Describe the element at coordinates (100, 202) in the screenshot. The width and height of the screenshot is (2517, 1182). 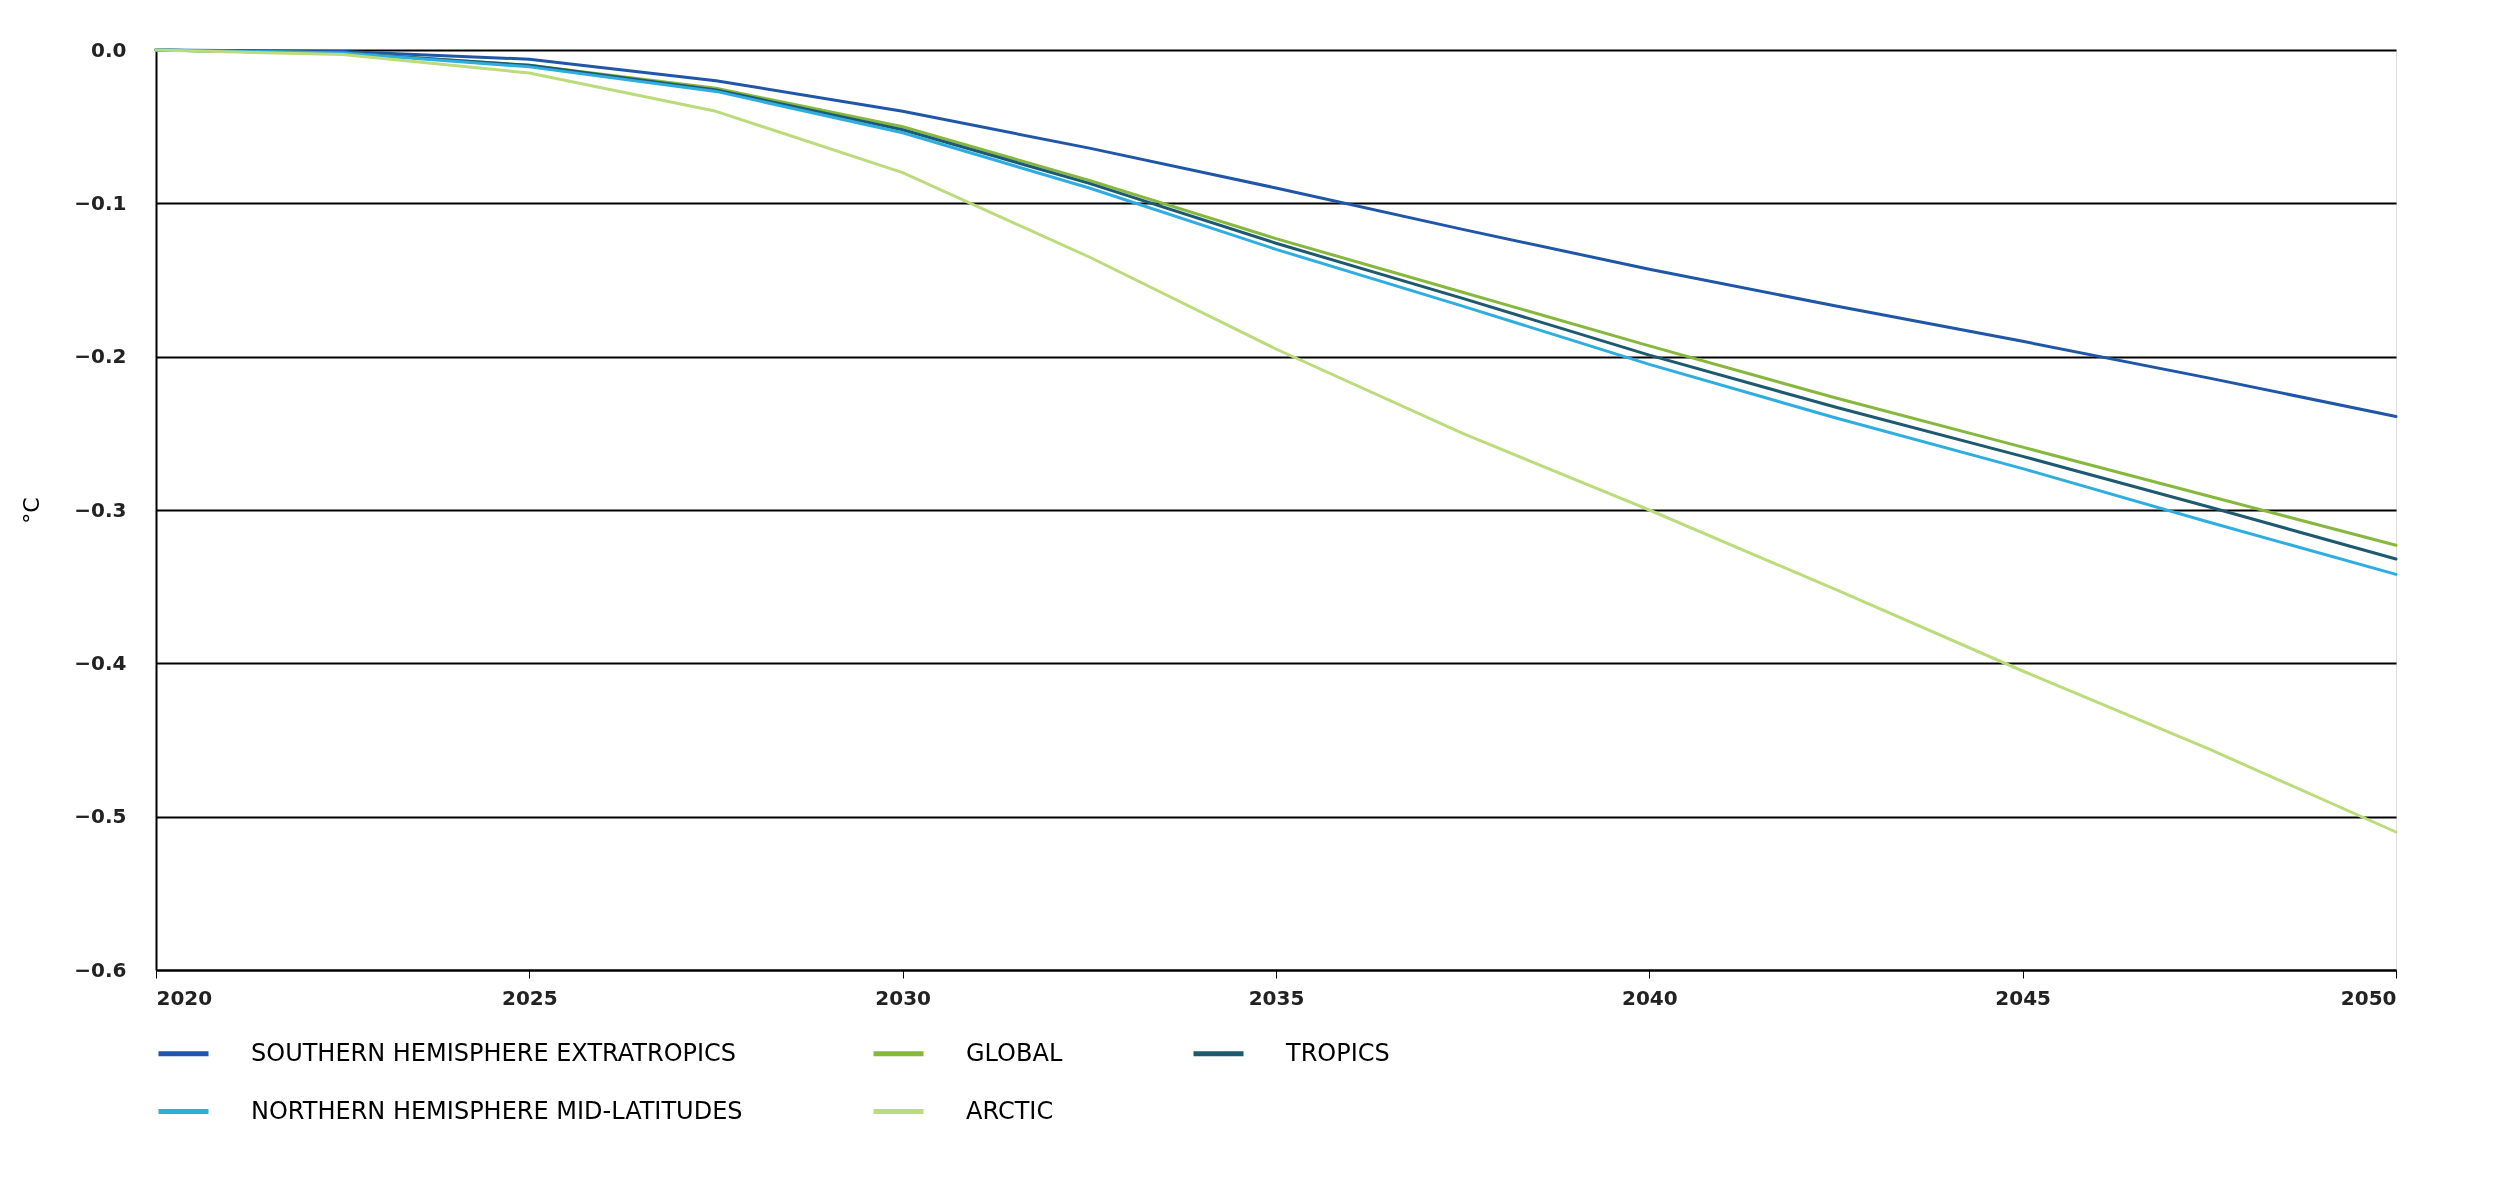
I see `y-tick-label: −0.1` at that location.